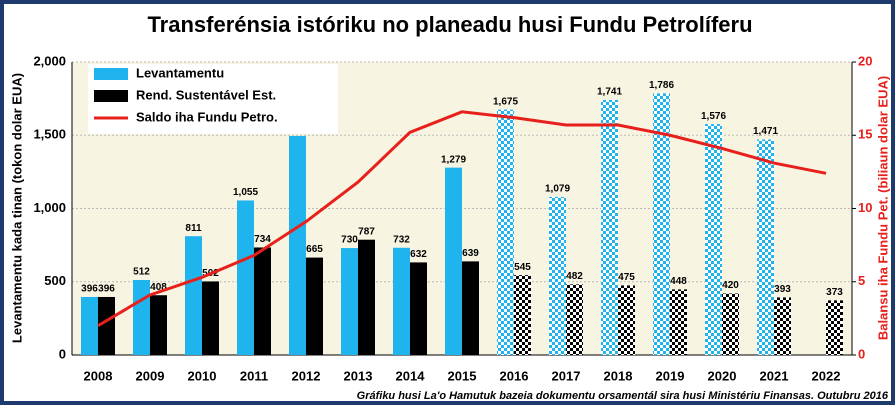 The width and height of the screenshot is (895, 410). I want to click on y-tick-label: 2,000, so click(49, 60).